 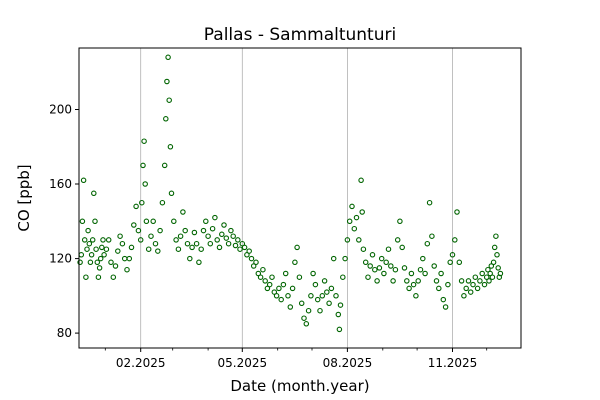 I want to click on y-tick-label: 80, so click(x=64, y=333).